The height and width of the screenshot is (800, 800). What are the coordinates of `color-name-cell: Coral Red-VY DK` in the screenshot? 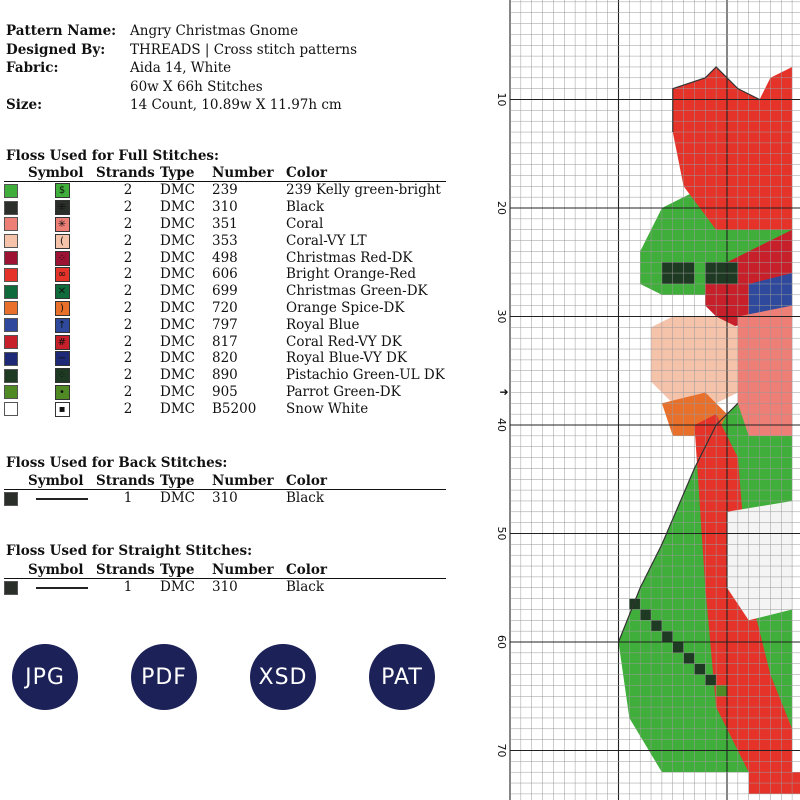 It's located at (344, 341).